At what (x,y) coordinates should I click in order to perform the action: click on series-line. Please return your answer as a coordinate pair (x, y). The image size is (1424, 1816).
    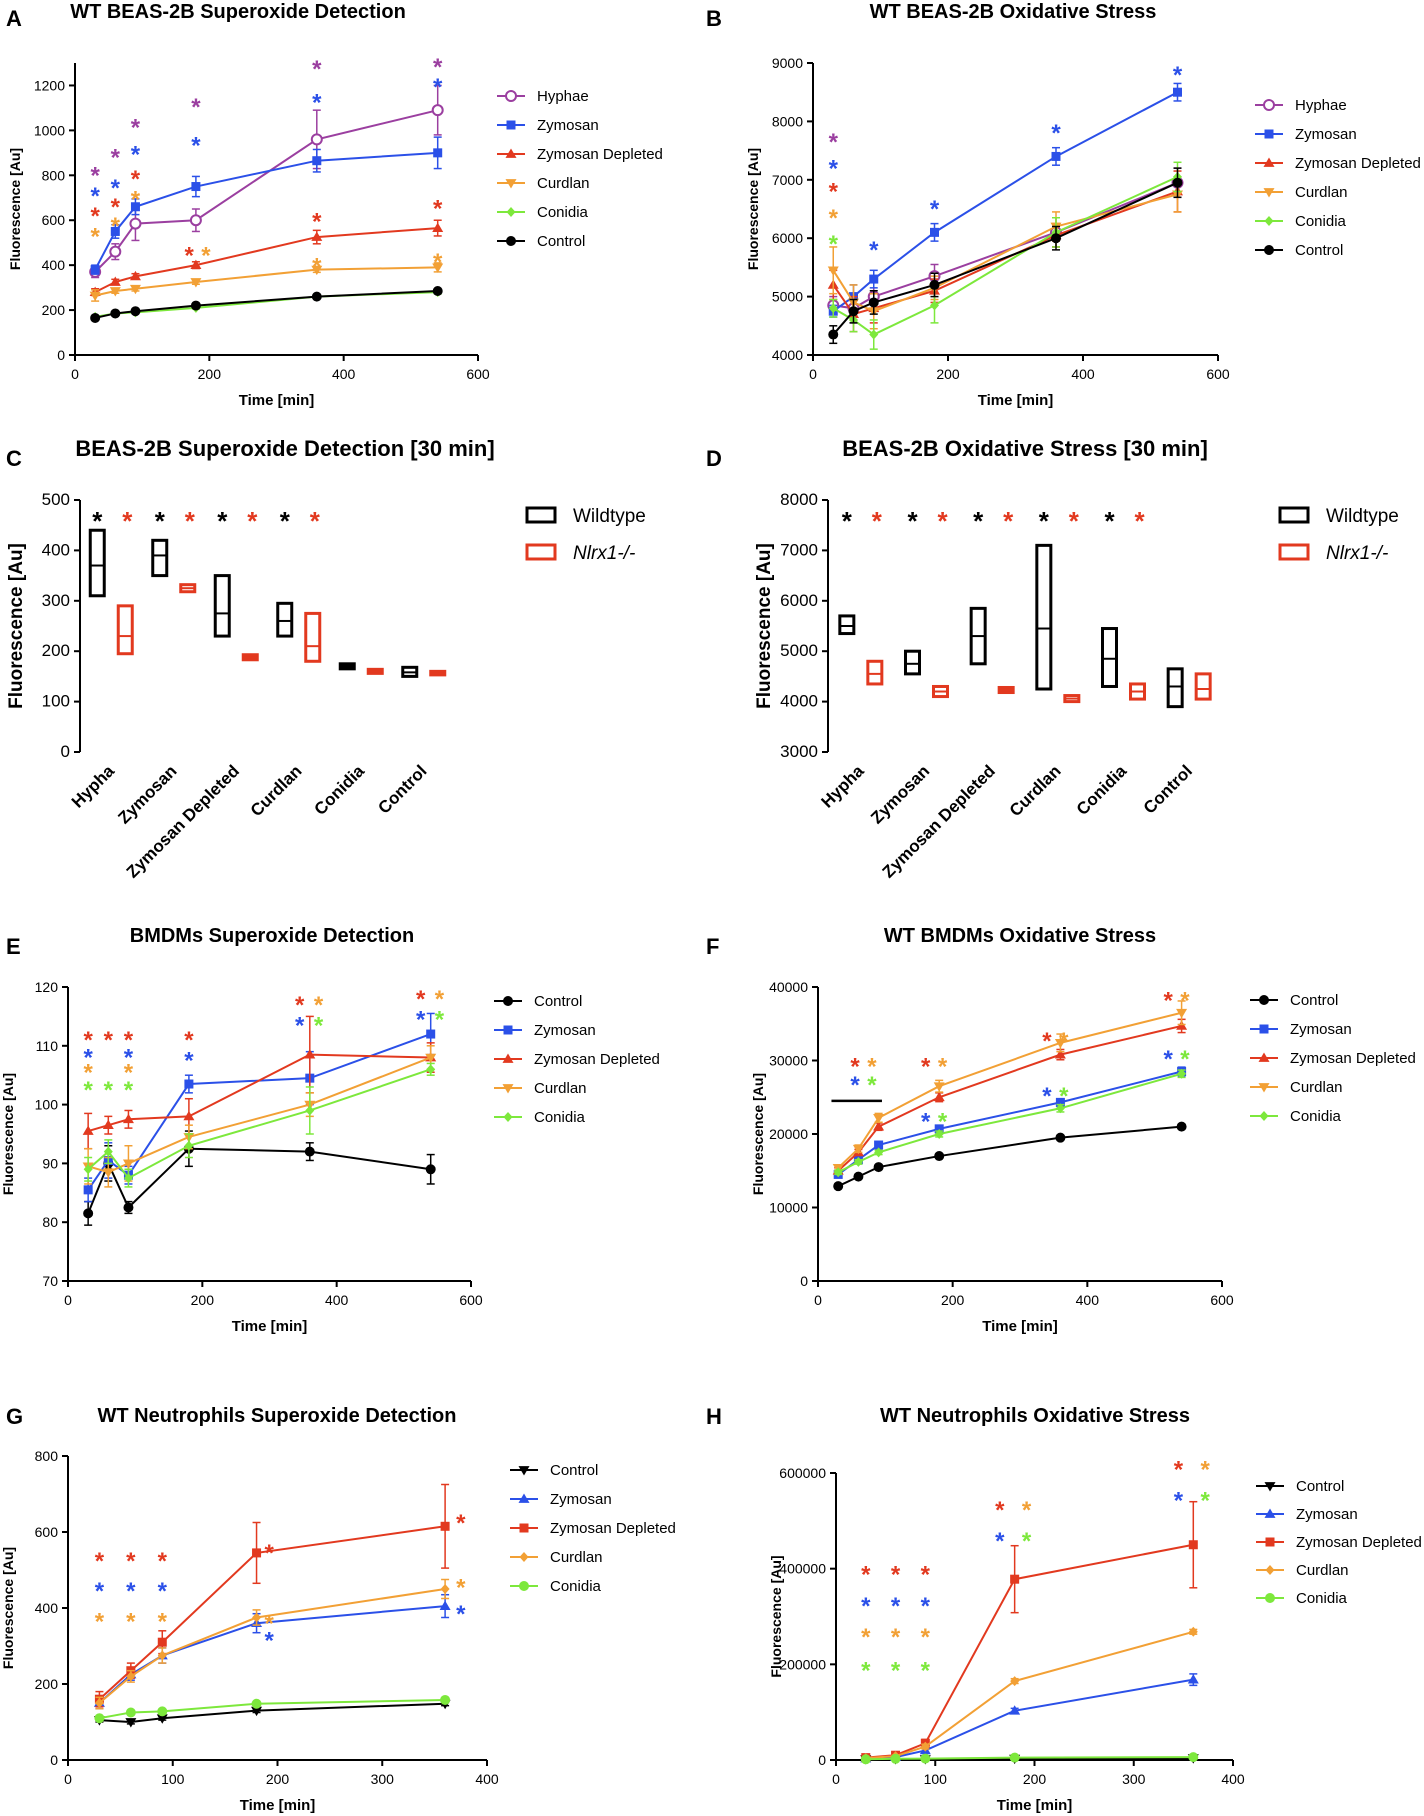
    Looking at the image, I should click on (266, 281).